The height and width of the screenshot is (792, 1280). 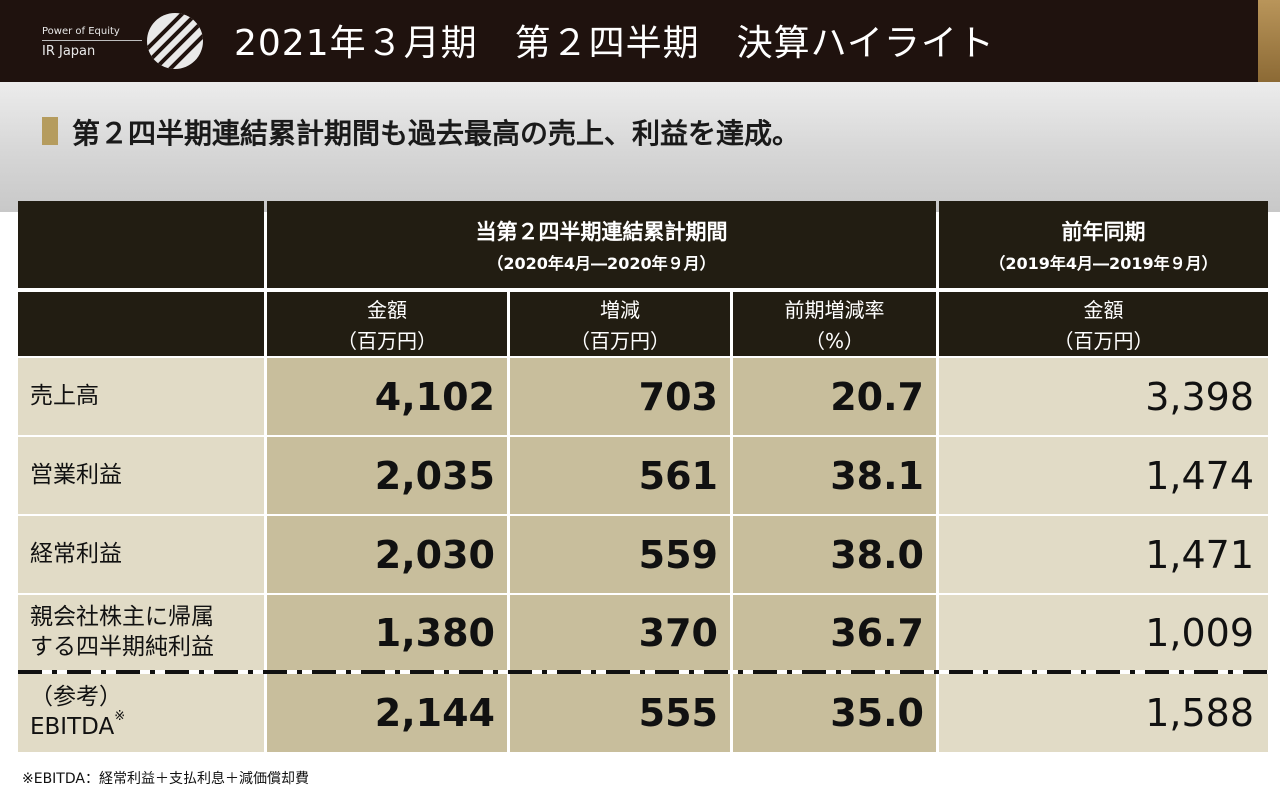 What do you see at coordinates (834, 341) in the screenshot?
I see `column-unit: （%）` at bounding box center [834, 341].